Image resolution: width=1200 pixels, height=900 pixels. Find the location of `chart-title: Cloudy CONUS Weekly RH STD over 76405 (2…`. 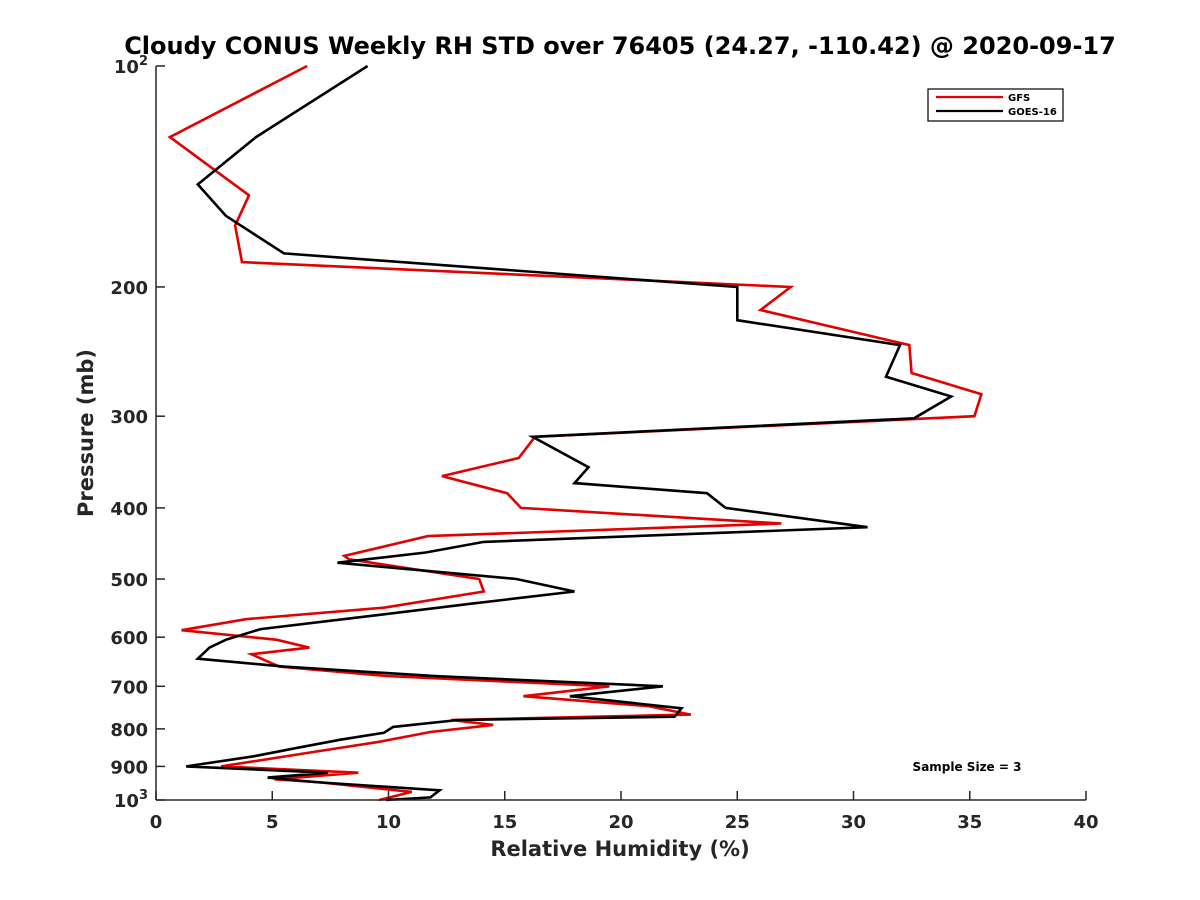

chart-title: Cloudy CONUS Weekly RH STD over 76405 (2… is located at coordinates (620, 46).